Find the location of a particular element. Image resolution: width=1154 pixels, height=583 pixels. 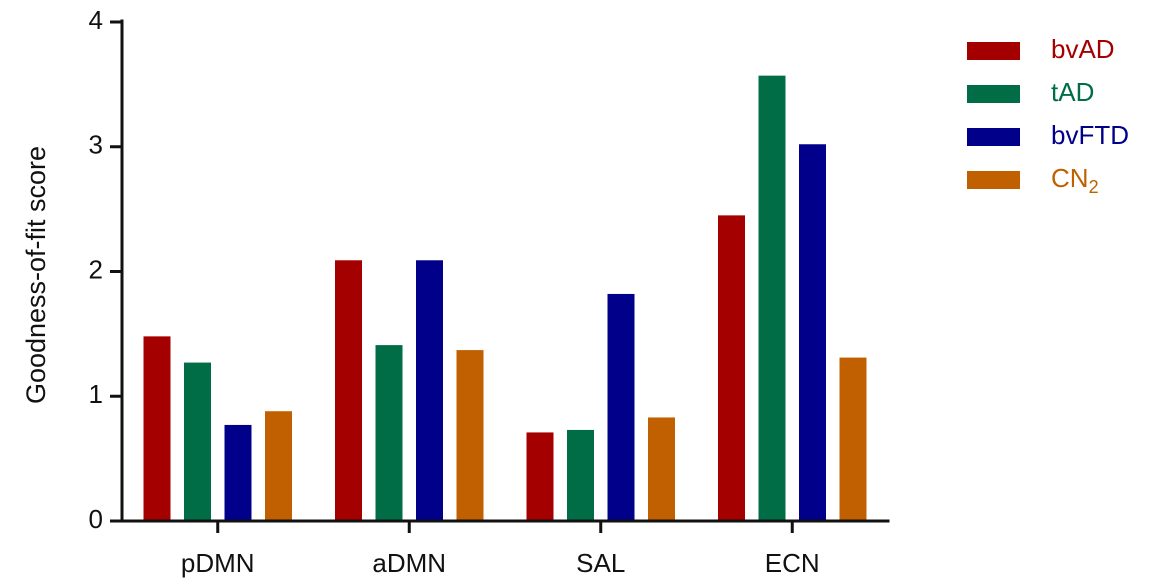

legend-swatch-bvFTD is located at coordinates (993, 137).